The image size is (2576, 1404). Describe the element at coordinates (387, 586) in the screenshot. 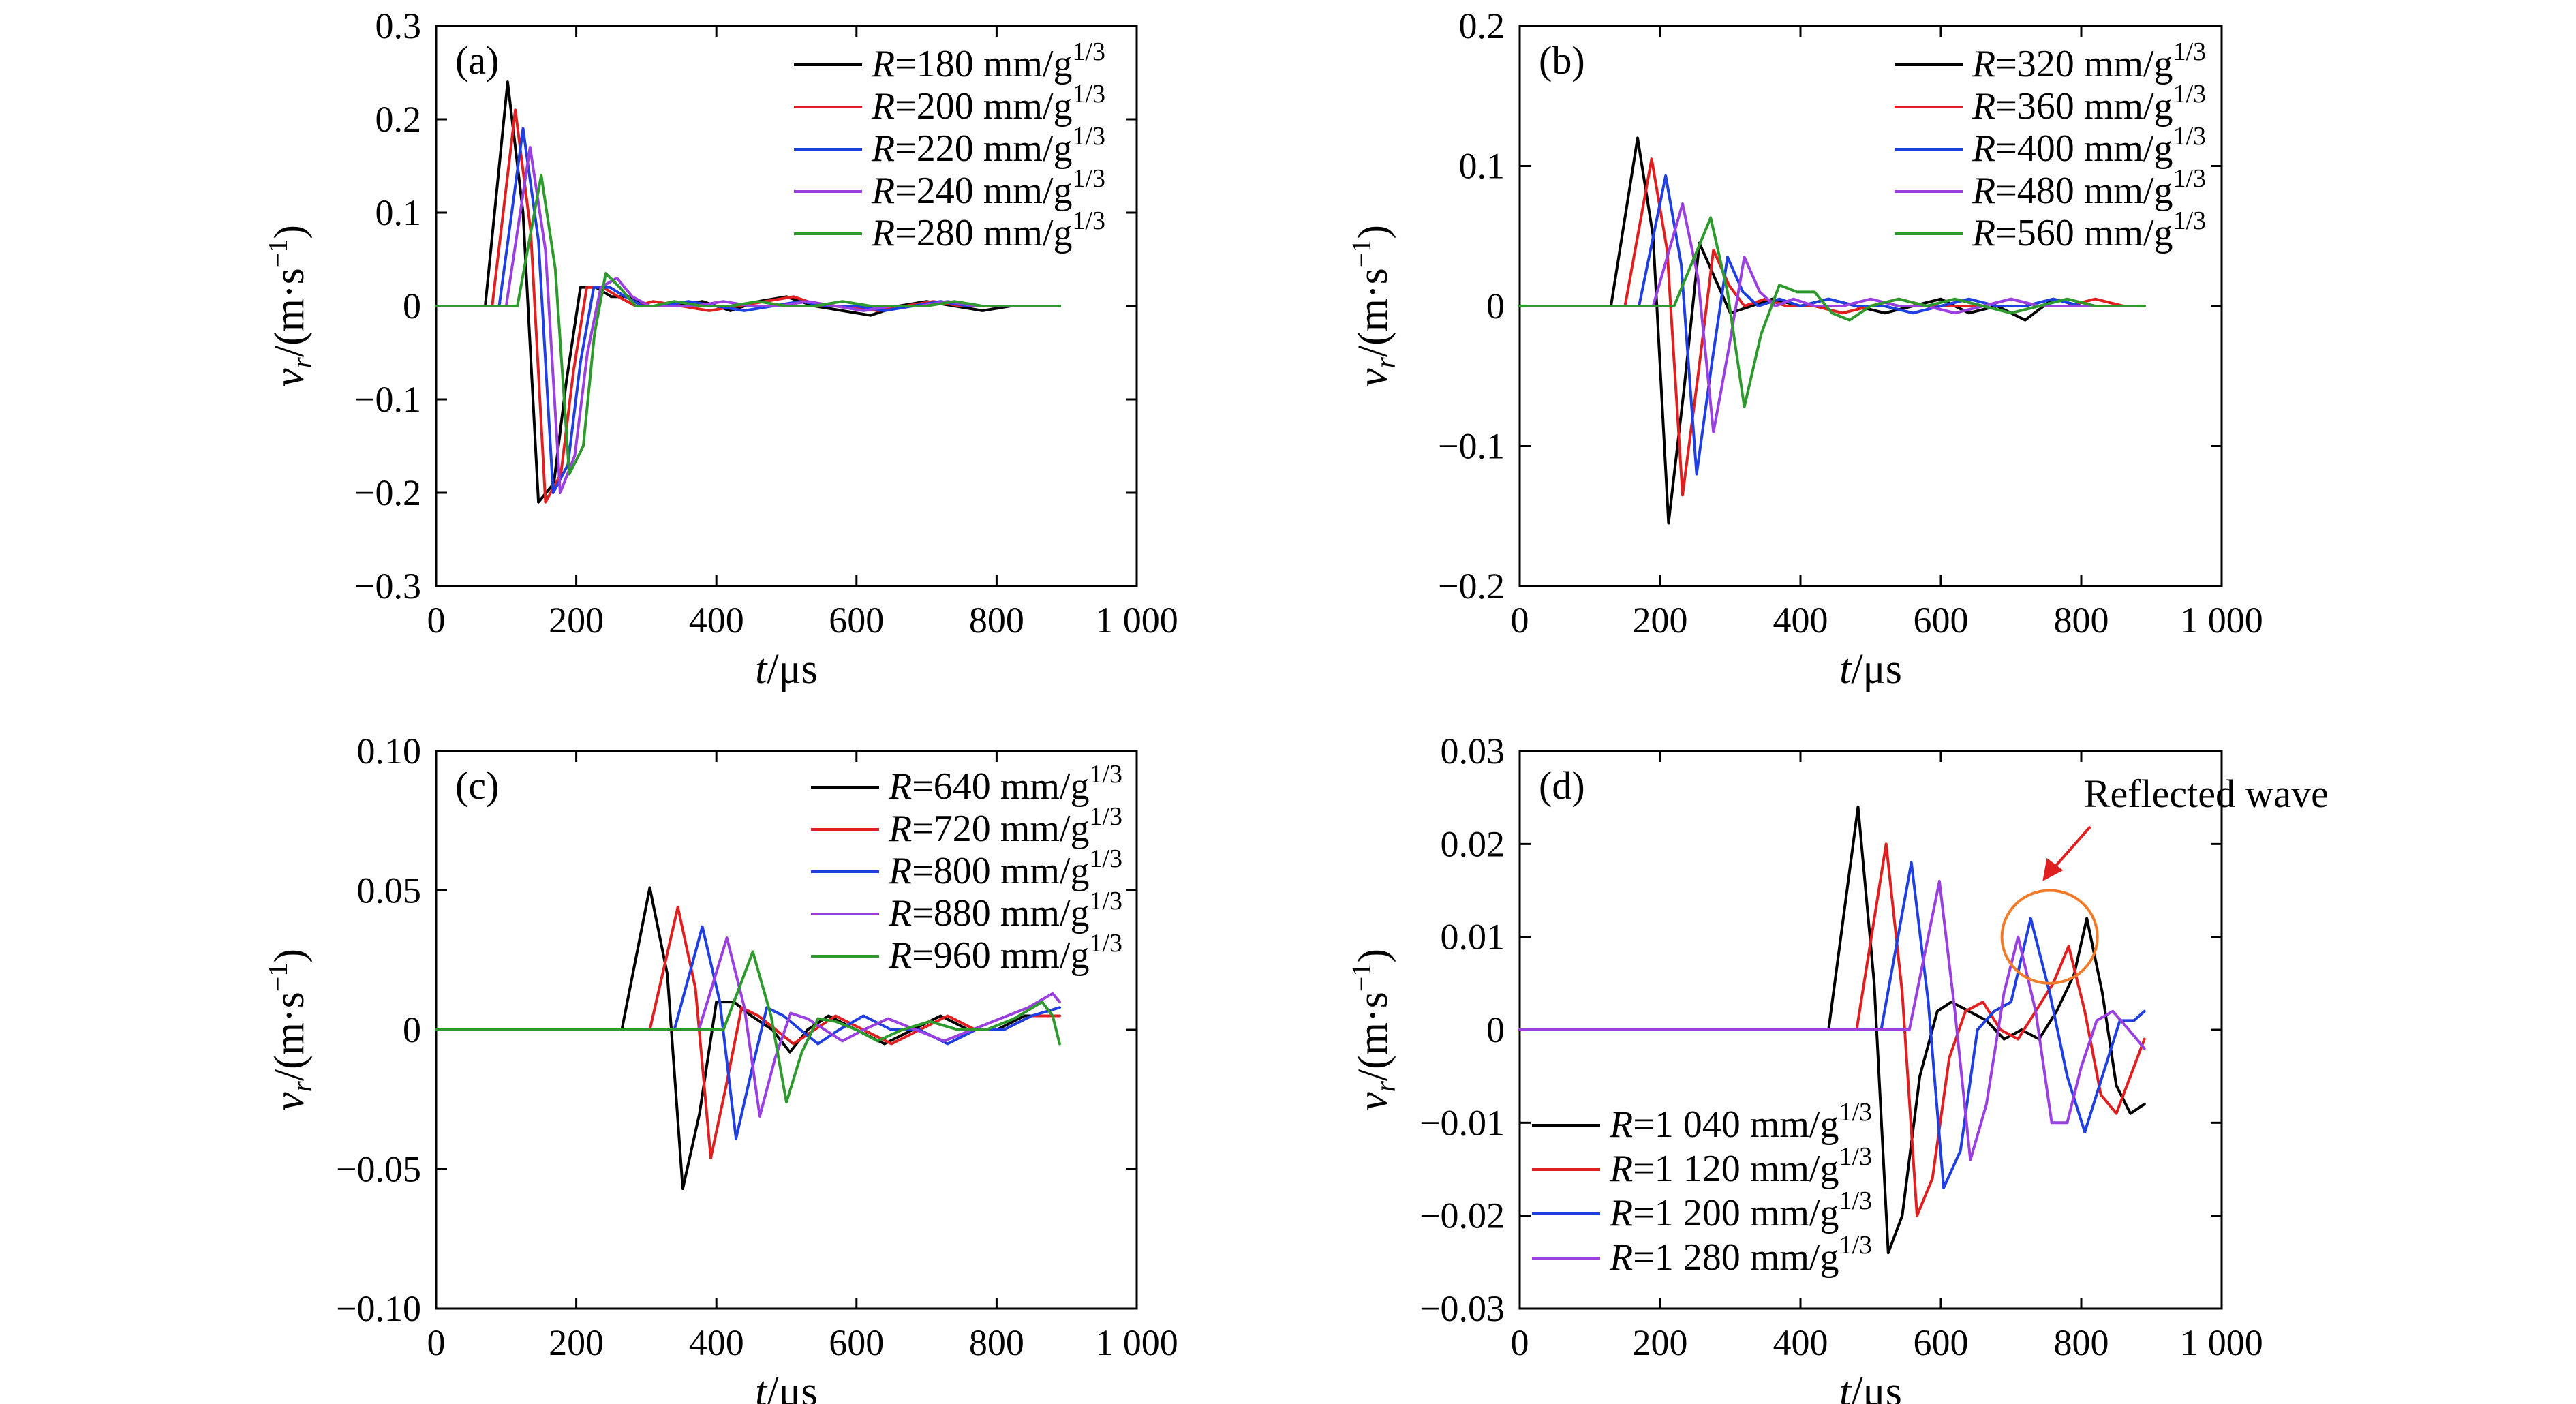

I see `y-tick-label: −0.3` at that location.